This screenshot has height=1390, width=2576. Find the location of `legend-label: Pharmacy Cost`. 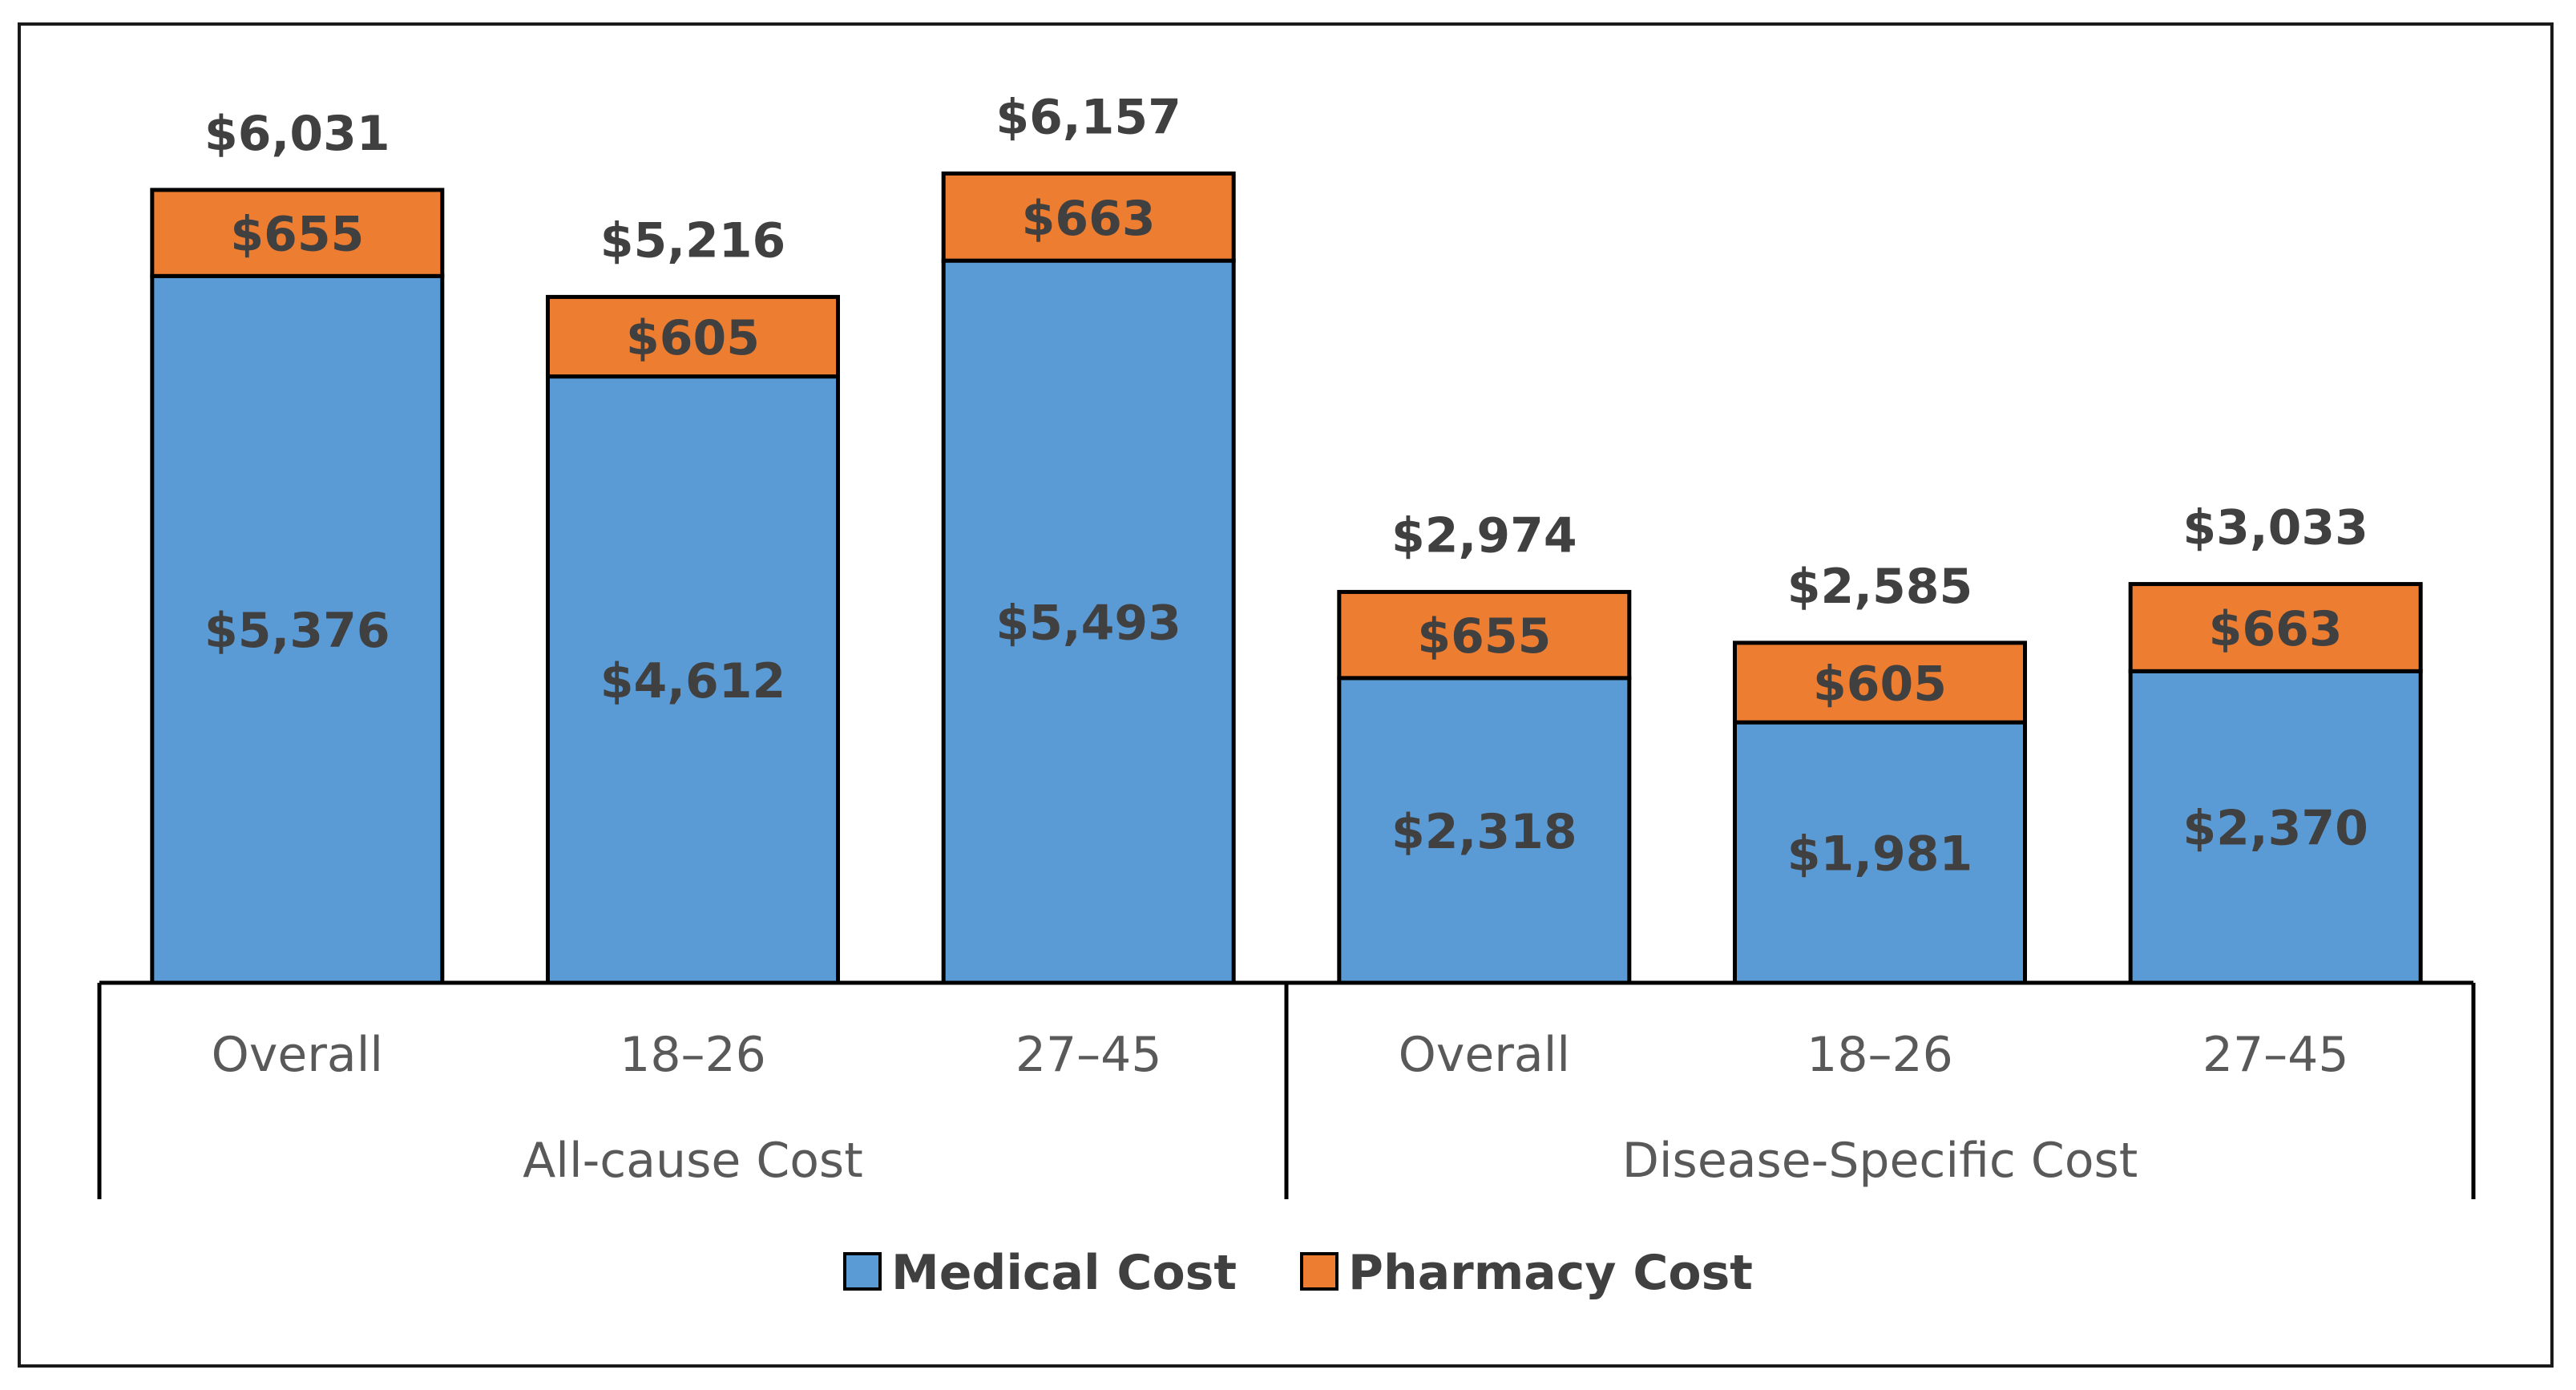

legend-label: Pharmacy Cost is located at coordinates (1550, 1273).